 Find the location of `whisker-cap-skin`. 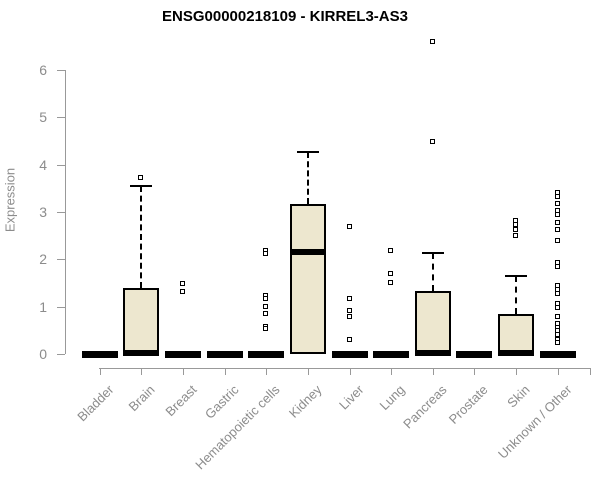

whisker-cap-skin is located at coordinates (516, 275).